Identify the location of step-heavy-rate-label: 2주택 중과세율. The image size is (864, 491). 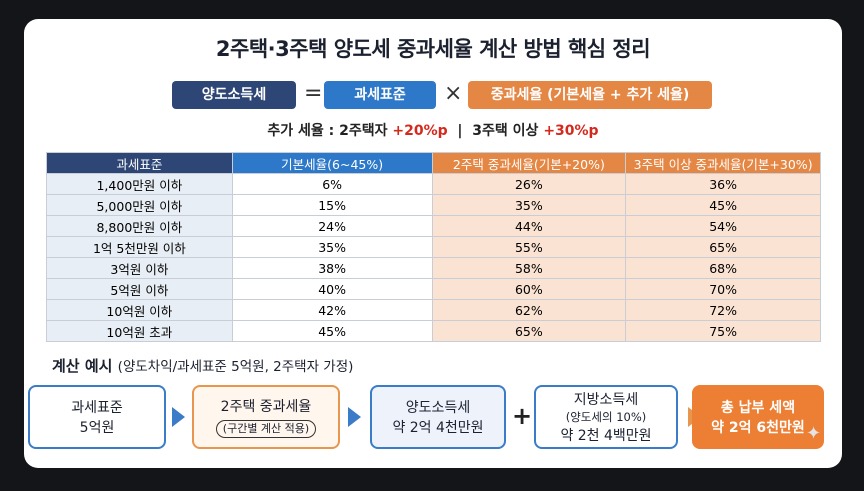
(266, 407).